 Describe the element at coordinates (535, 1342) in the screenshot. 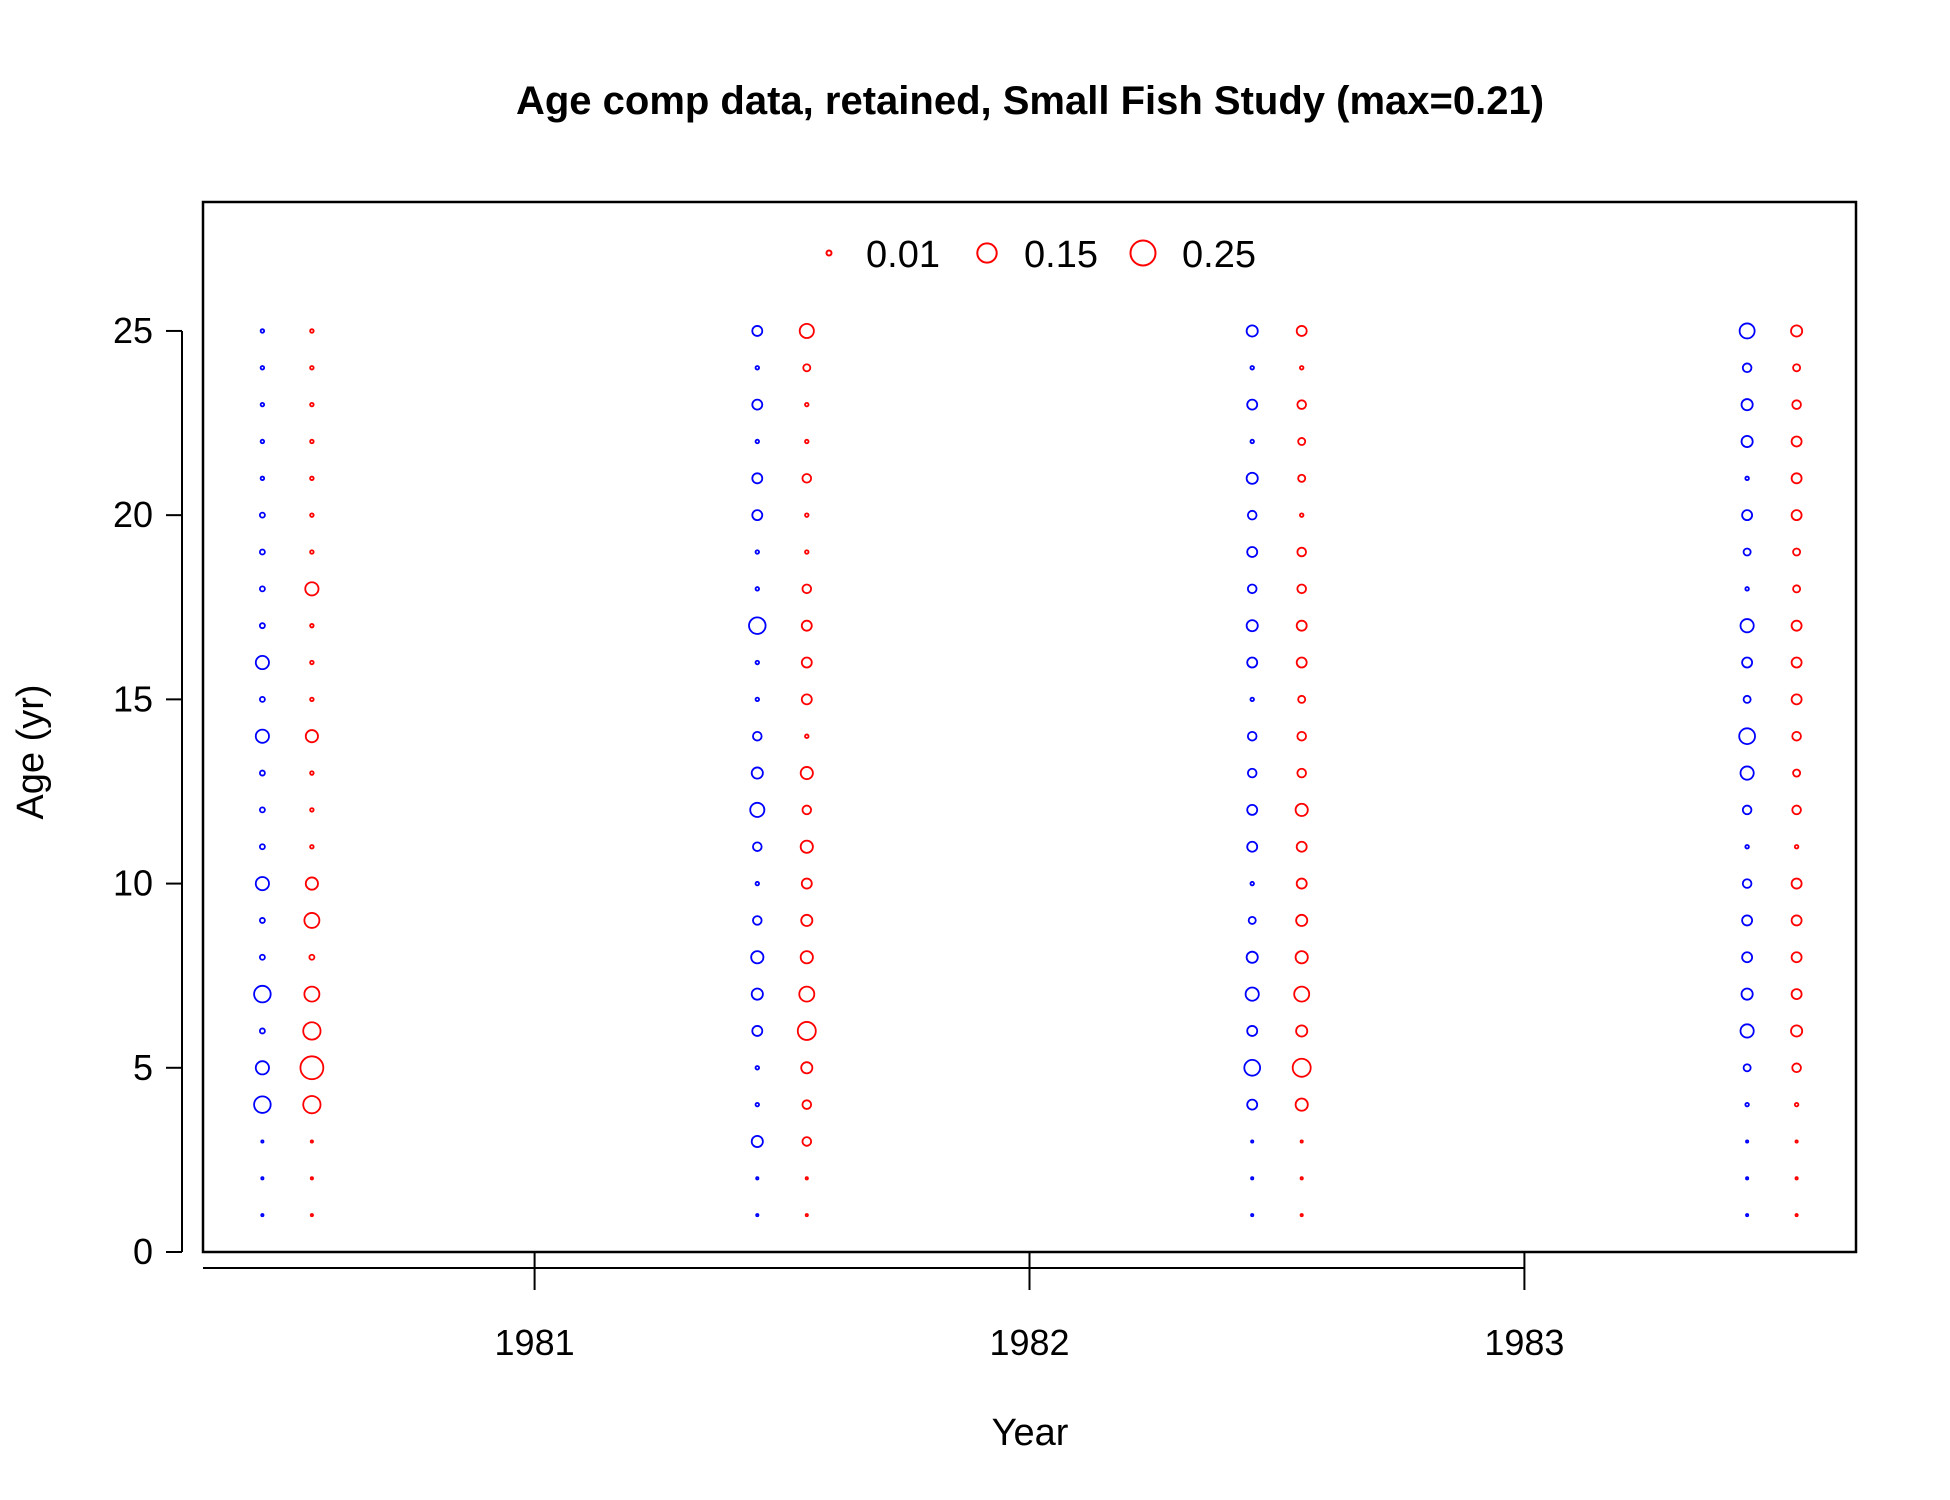

I see `x-tick-label: 1981` at that location.